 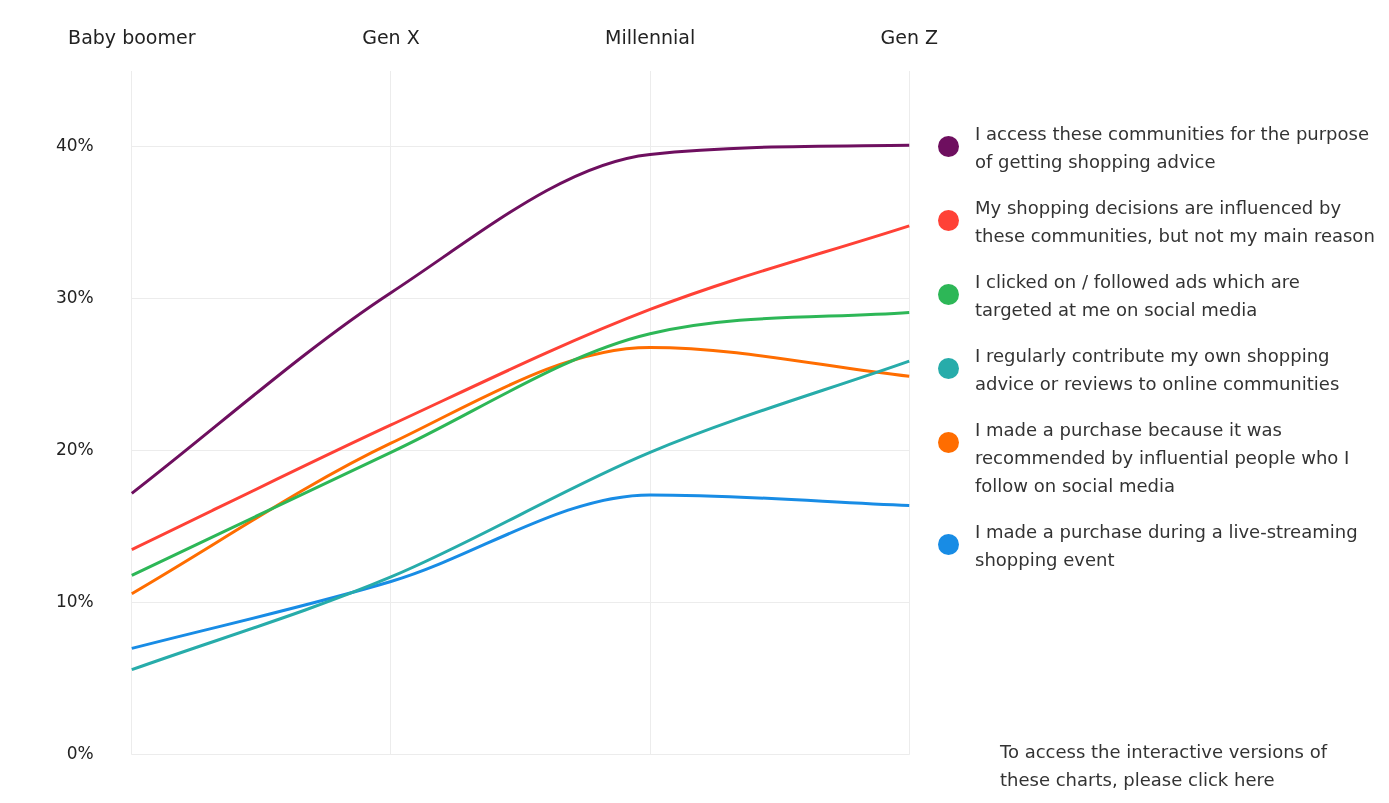 What do you see at coordinates (1138, 296) in the screenshot?
I see `legend-label: I clicked on / followed ads which are targeted at me on social media` at bounding box center [1138, 296].